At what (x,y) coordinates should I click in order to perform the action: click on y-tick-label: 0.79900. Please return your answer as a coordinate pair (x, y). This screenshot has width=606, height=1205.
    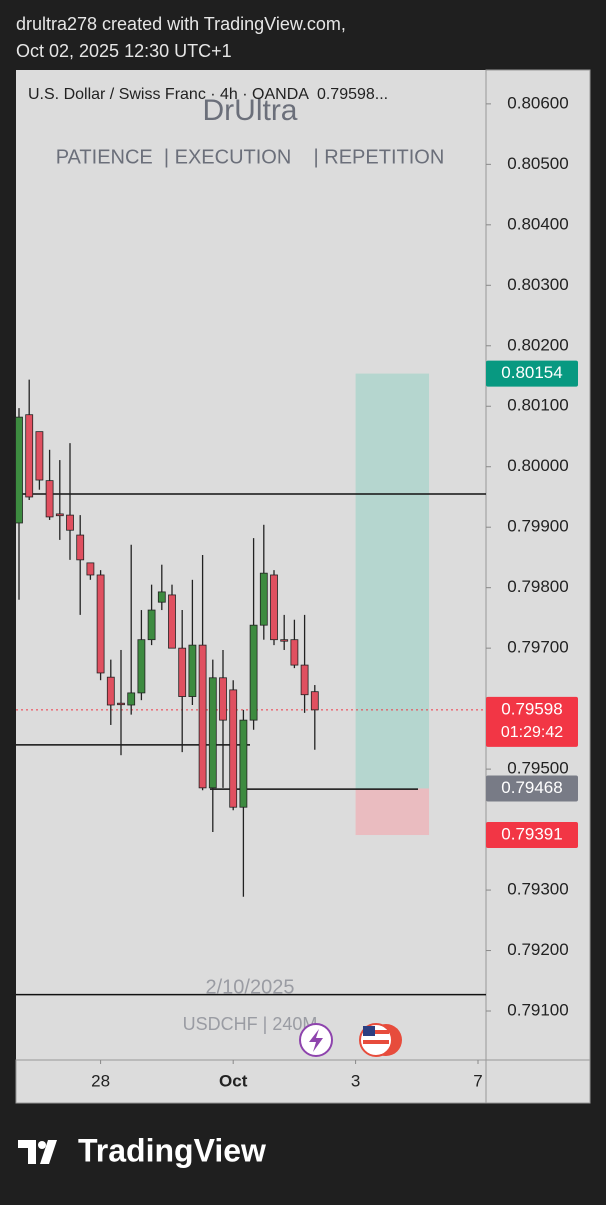
    Looking at the image, I should click on (537, 526).